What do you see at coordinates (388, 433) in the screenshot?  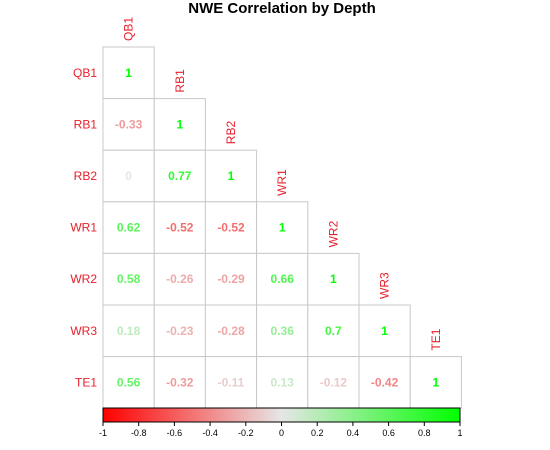 I see `legend-tick-label: 0.6` at bounding box center [388, 433].